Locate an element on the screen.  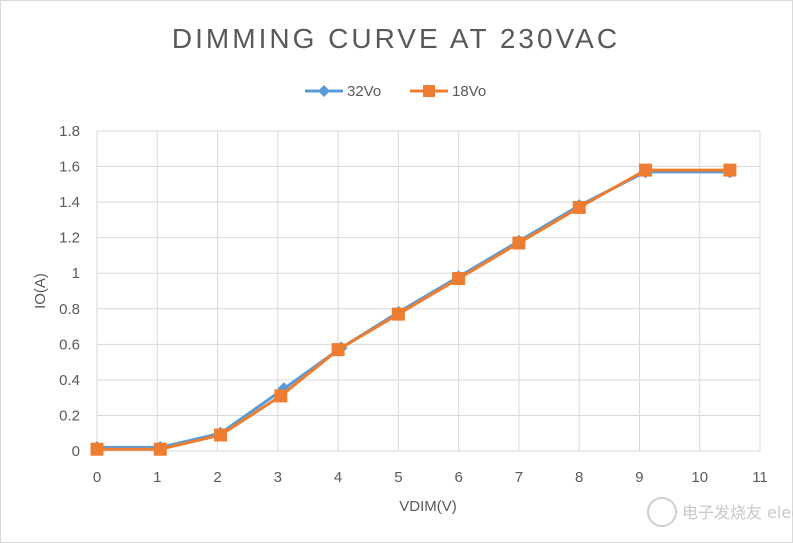
y-tick-label: 0.2 is located at coordinates (69, 415).